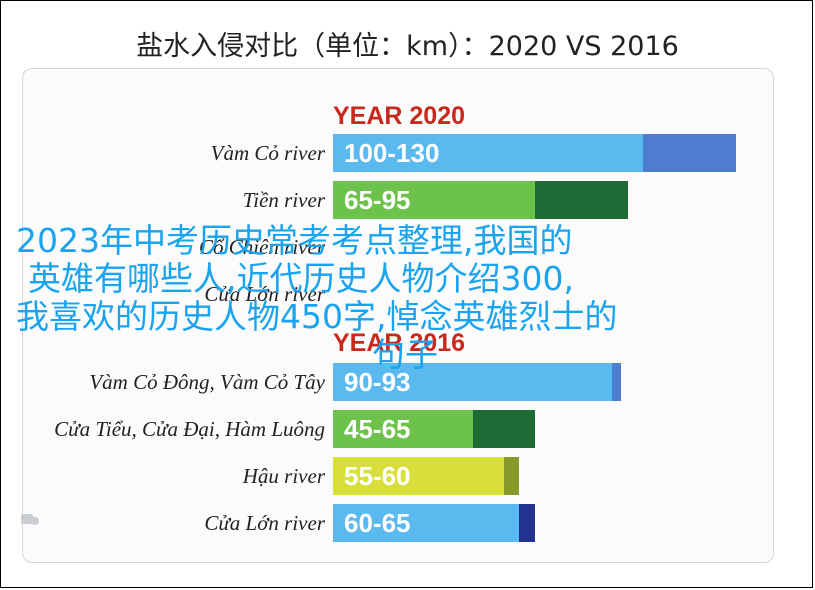  I want to click on category-label: Hậu river, so click(283, 476).